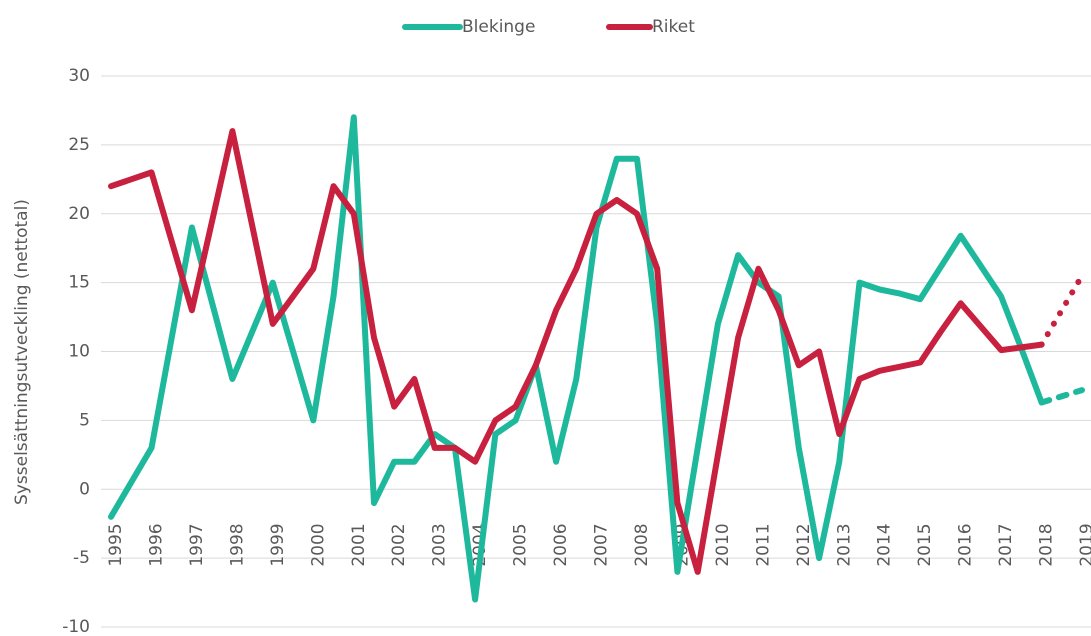  I want to click on x-tick-label: 2019, so click(1084, 544).